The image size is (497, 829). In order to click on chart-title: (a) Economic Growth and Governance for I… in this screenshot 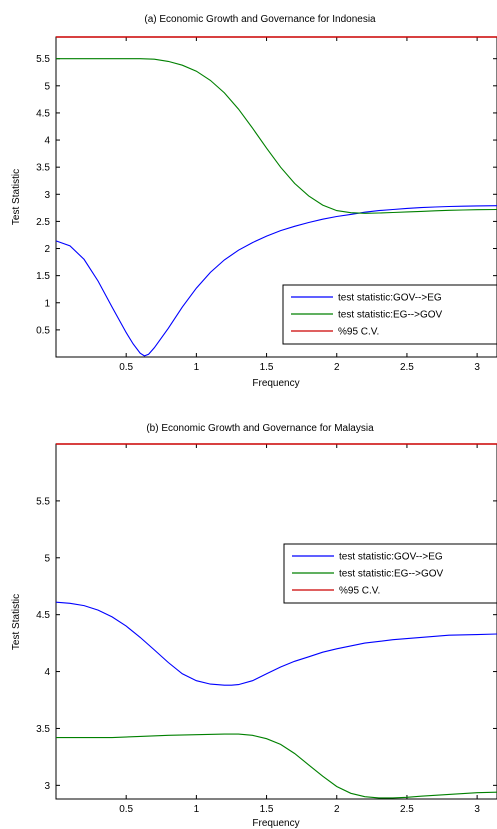, I will do `click(260, 19)`.